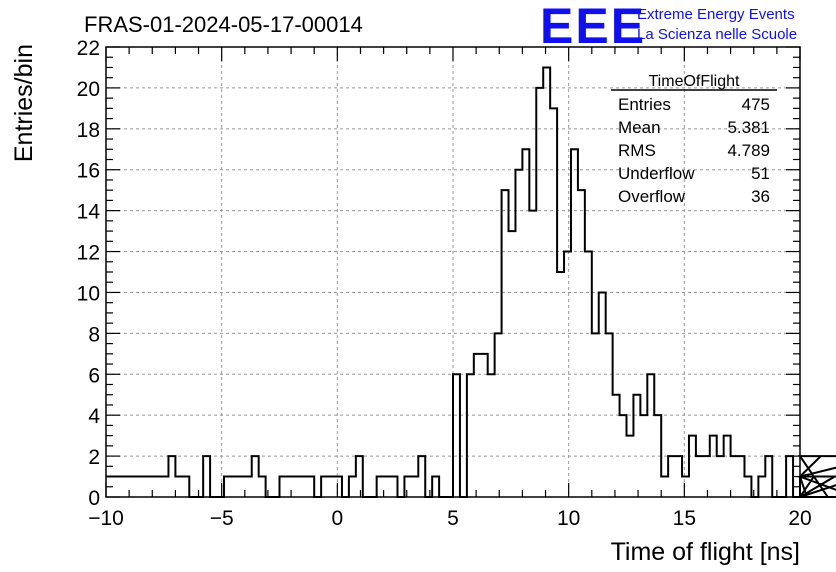 Image resolution: width=836 pixels, height=572 pixels. I want to click on y-axis-title: Entries/bin, so click(24, 103).